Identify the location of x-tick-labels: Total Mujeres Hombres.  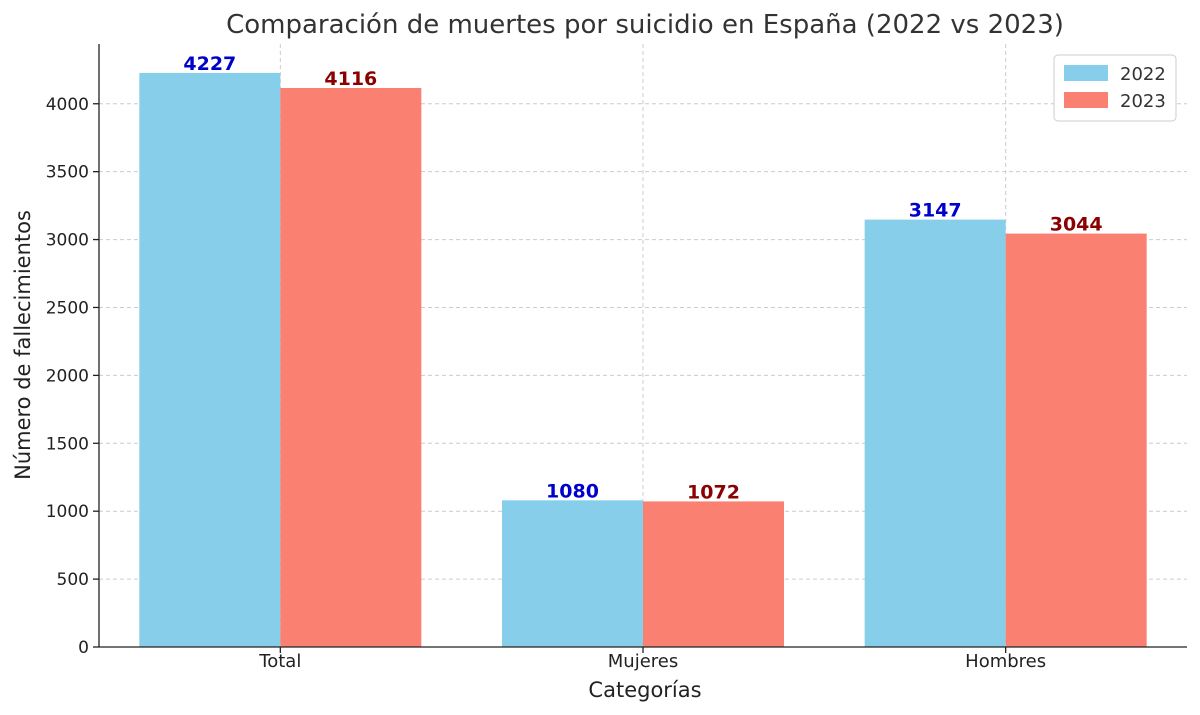
(652, 661).